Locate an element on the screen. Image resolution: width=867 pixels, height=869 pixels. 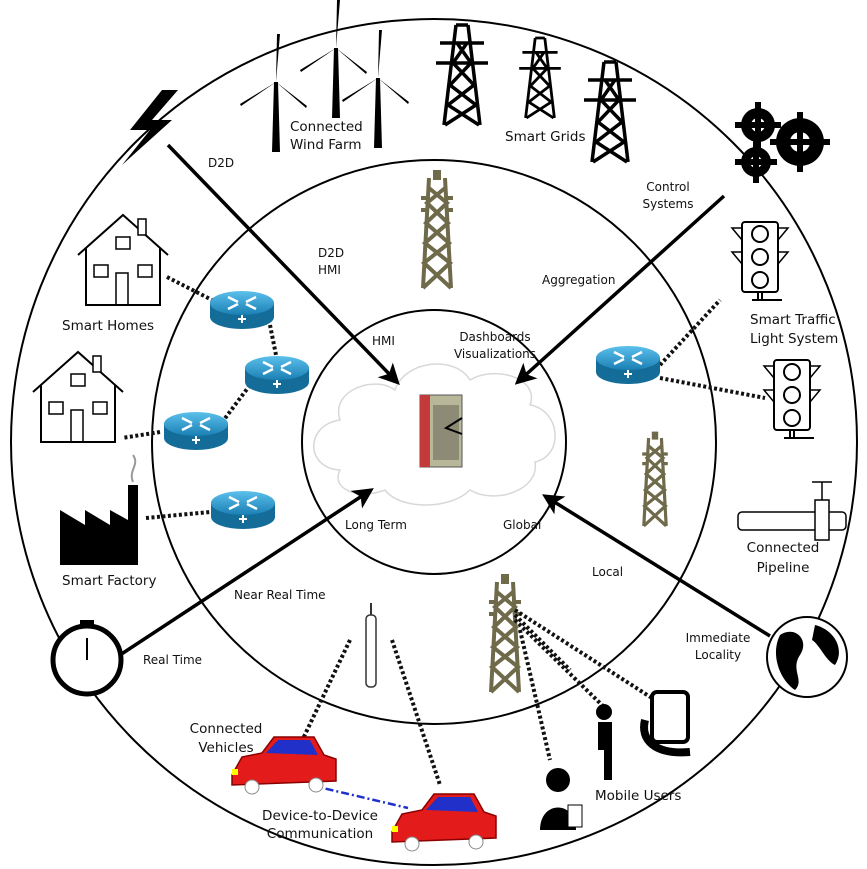
label: Dashboards Visualizations is located at coordinates (495, 345).